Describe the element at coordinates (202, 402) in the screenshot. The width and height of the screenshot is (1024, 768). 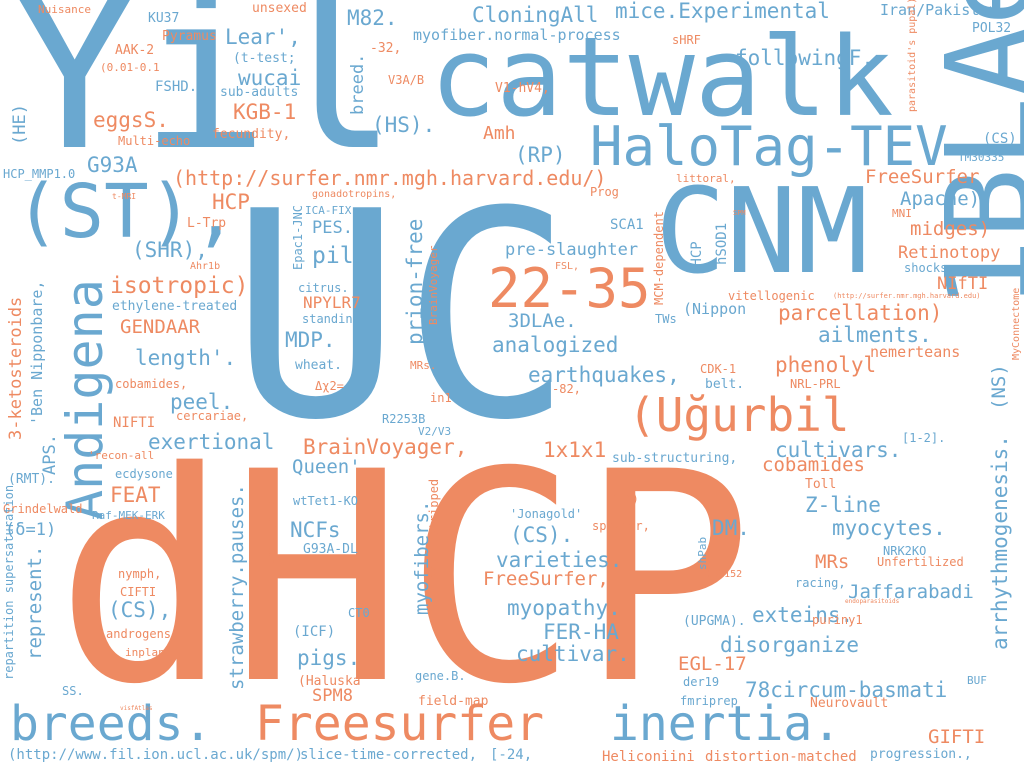
I see `word-peel: peel.` at that location.